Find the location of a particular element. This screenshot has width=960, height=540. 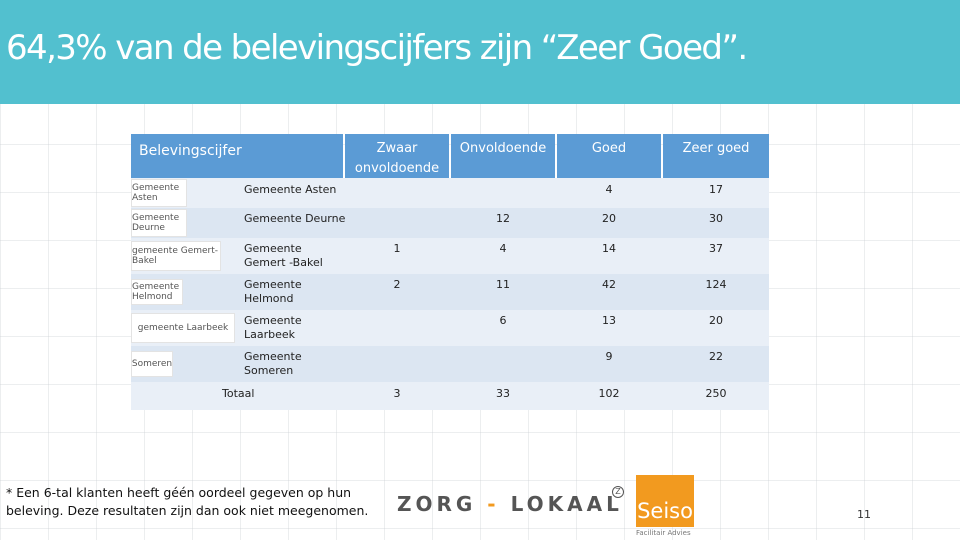

cell-value: 1 is located at coordinates (397, 248).